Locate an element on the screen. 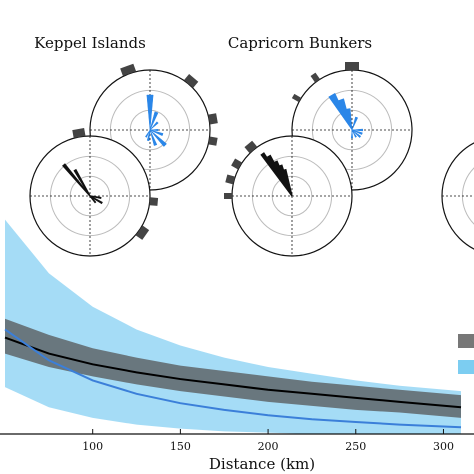 The width and height of the screenshot is (474, 474). x-axis-label: Distance (km) is located at coordinates (262, 464).